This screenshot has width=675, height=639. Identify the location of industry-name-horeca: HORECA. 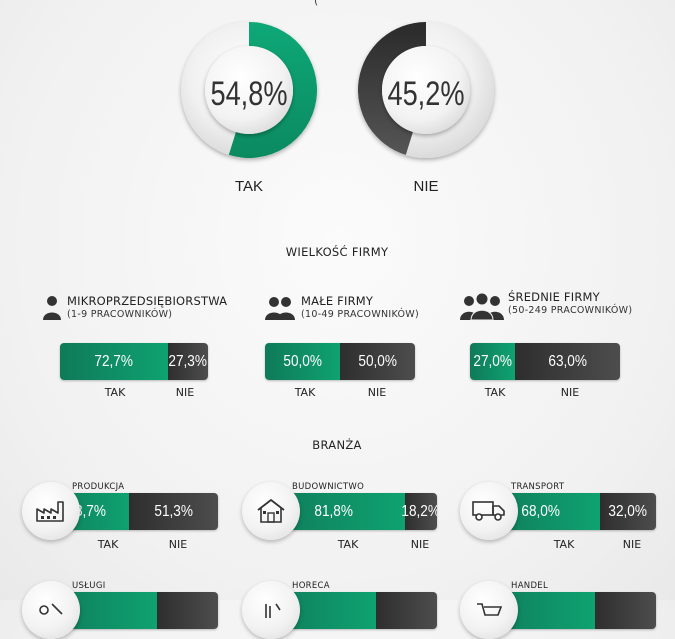
(311, 586).